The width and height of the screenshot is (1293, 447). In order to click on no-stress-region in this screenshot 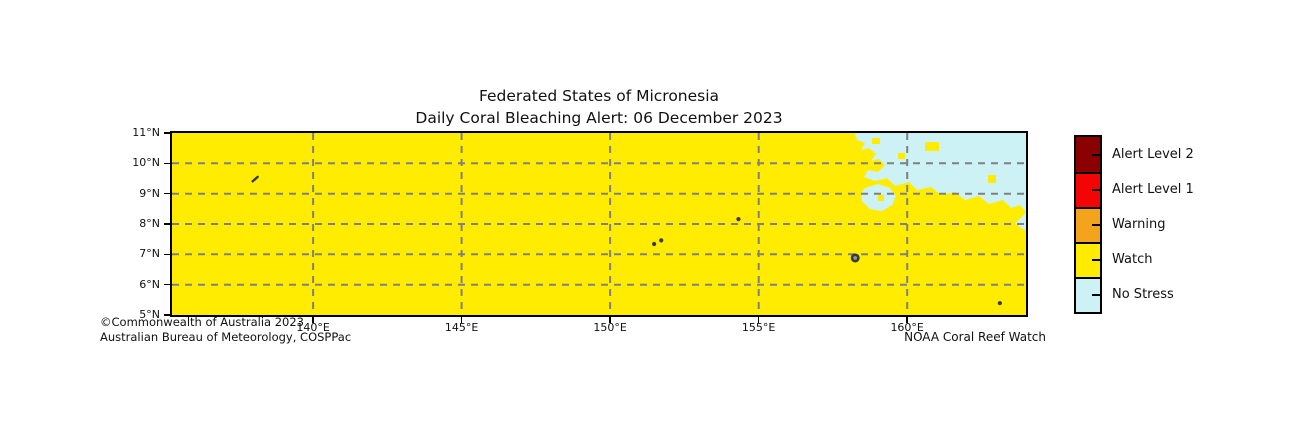, I will do `click(940, 181)`.